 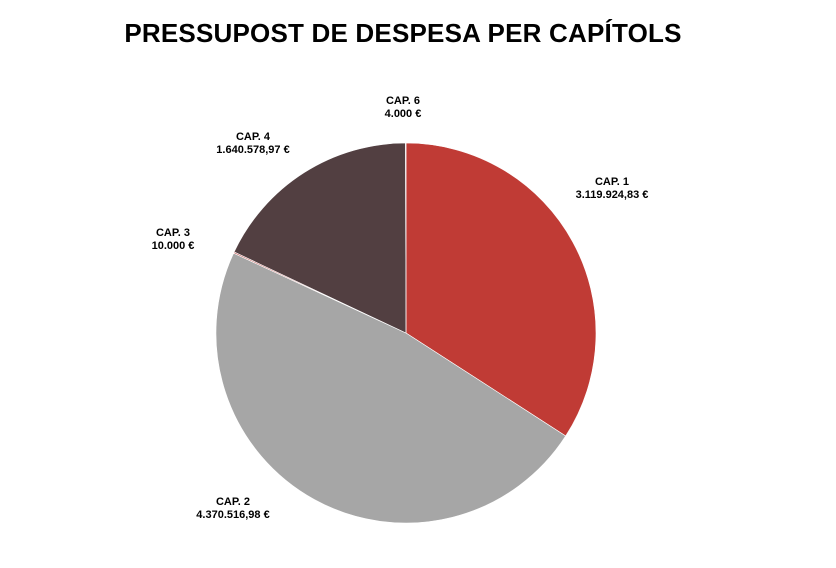 What do you see at coordinates (612, 195) in the screenshot?
I see `slice-value-cap-1: 3.119.924,83 €` at bounding box center [612, 195].